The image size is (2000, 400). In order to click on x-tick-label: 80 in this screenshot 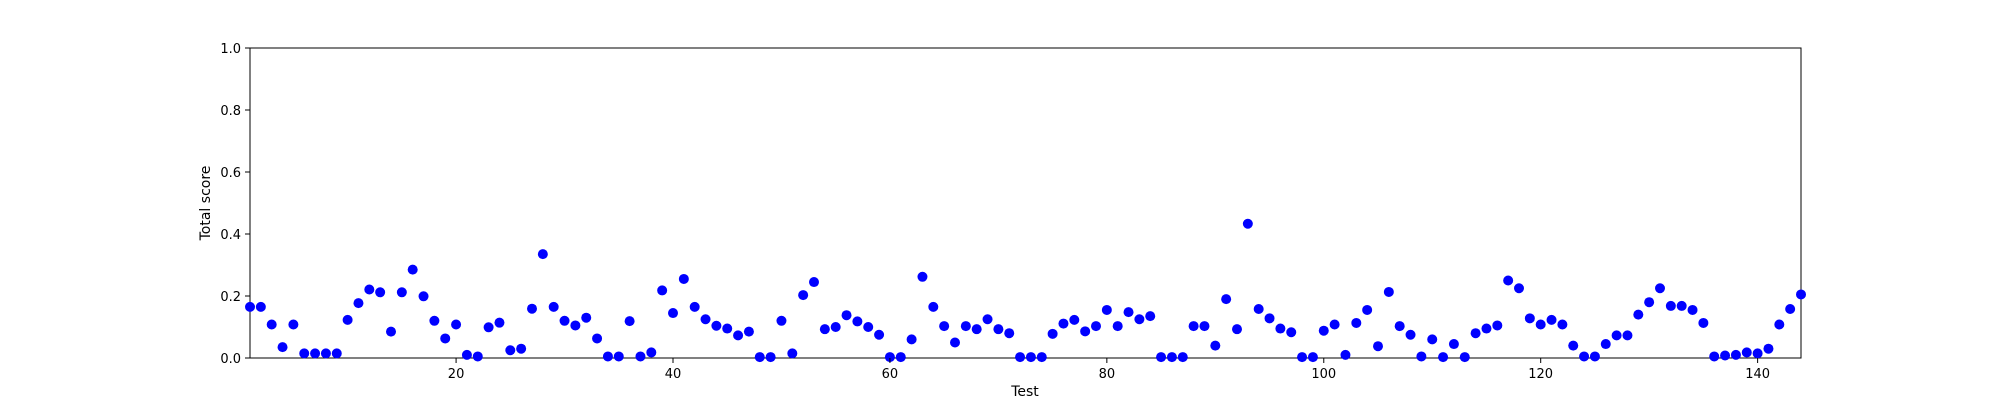, I will do `click(1107, 374)`.